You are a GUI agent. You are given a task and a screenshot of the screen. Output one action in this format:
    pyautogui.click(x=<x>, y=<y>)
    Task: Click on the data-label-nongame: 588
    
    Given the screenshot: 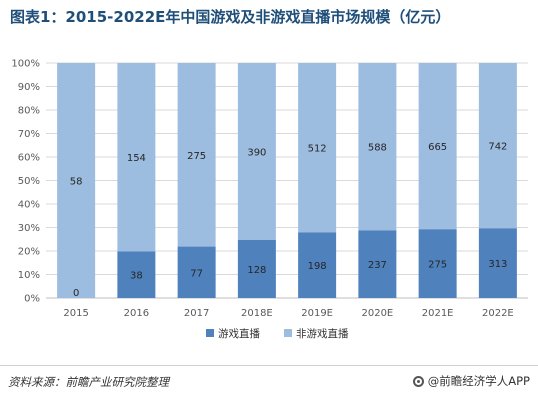 What is the action you would take?
    pyautogui.click(x=377, y=148)
    